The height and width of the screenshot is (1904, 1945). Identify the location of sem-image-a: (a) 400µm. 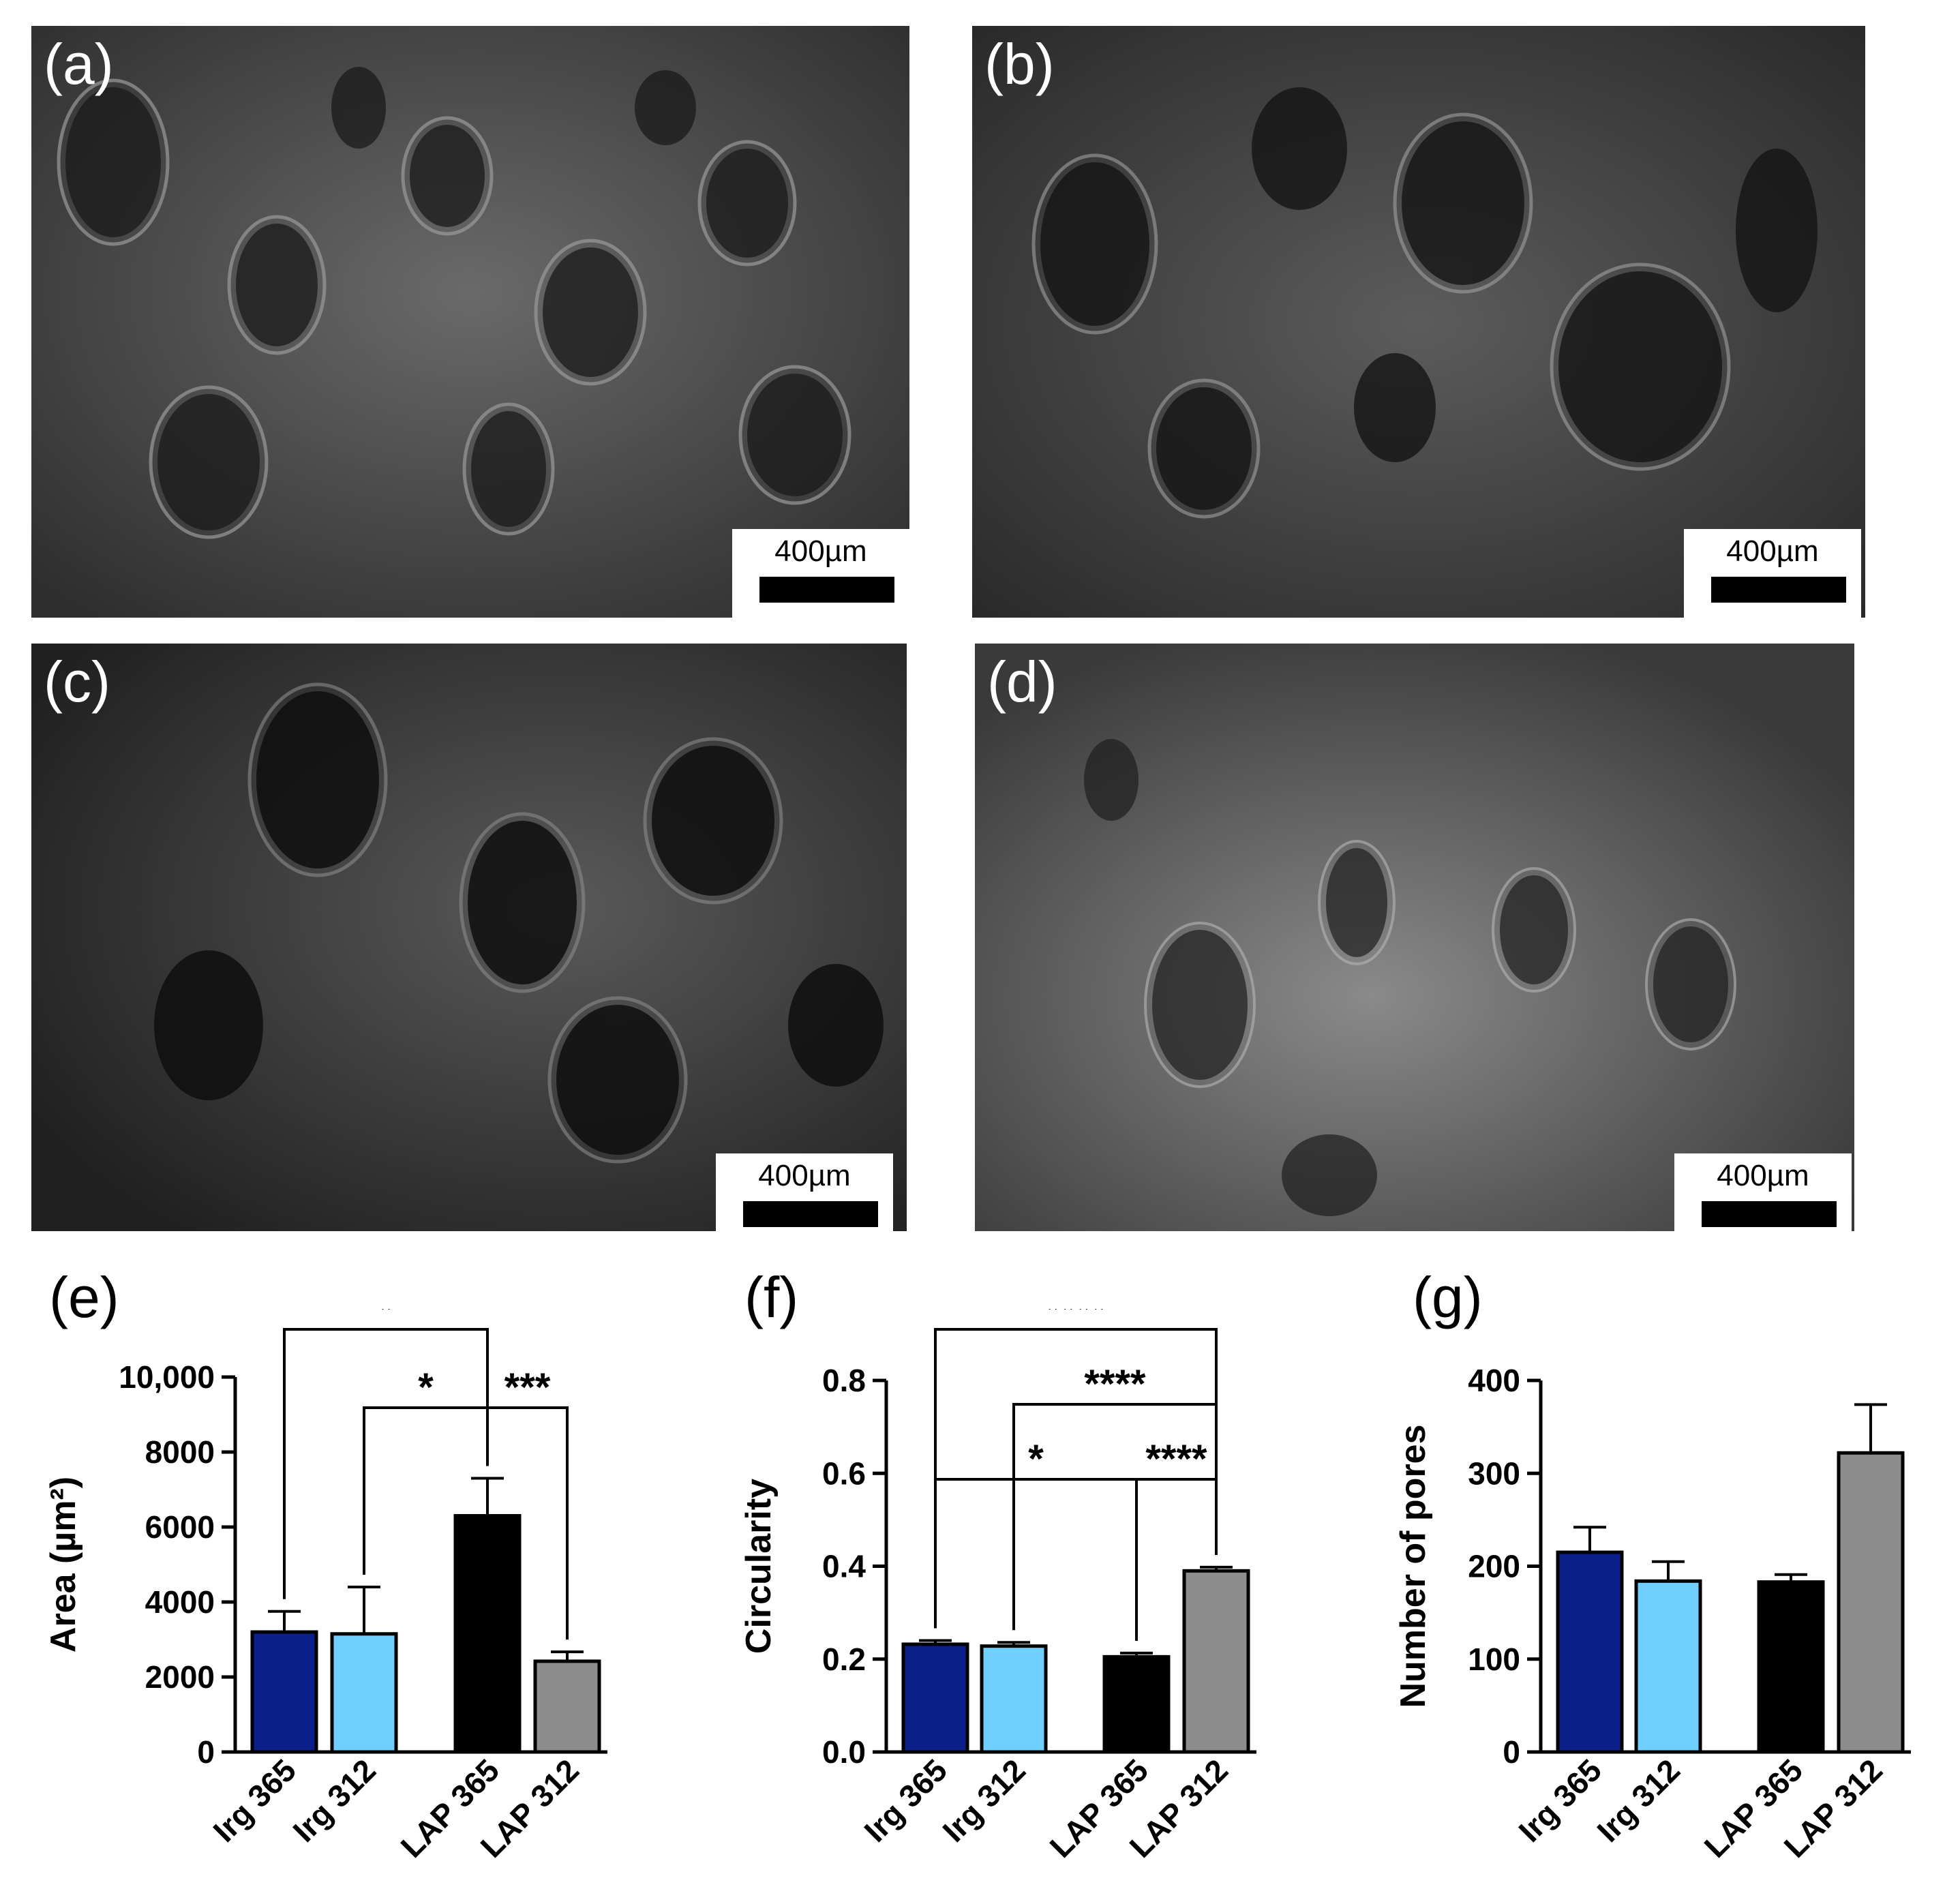
(470, 322).